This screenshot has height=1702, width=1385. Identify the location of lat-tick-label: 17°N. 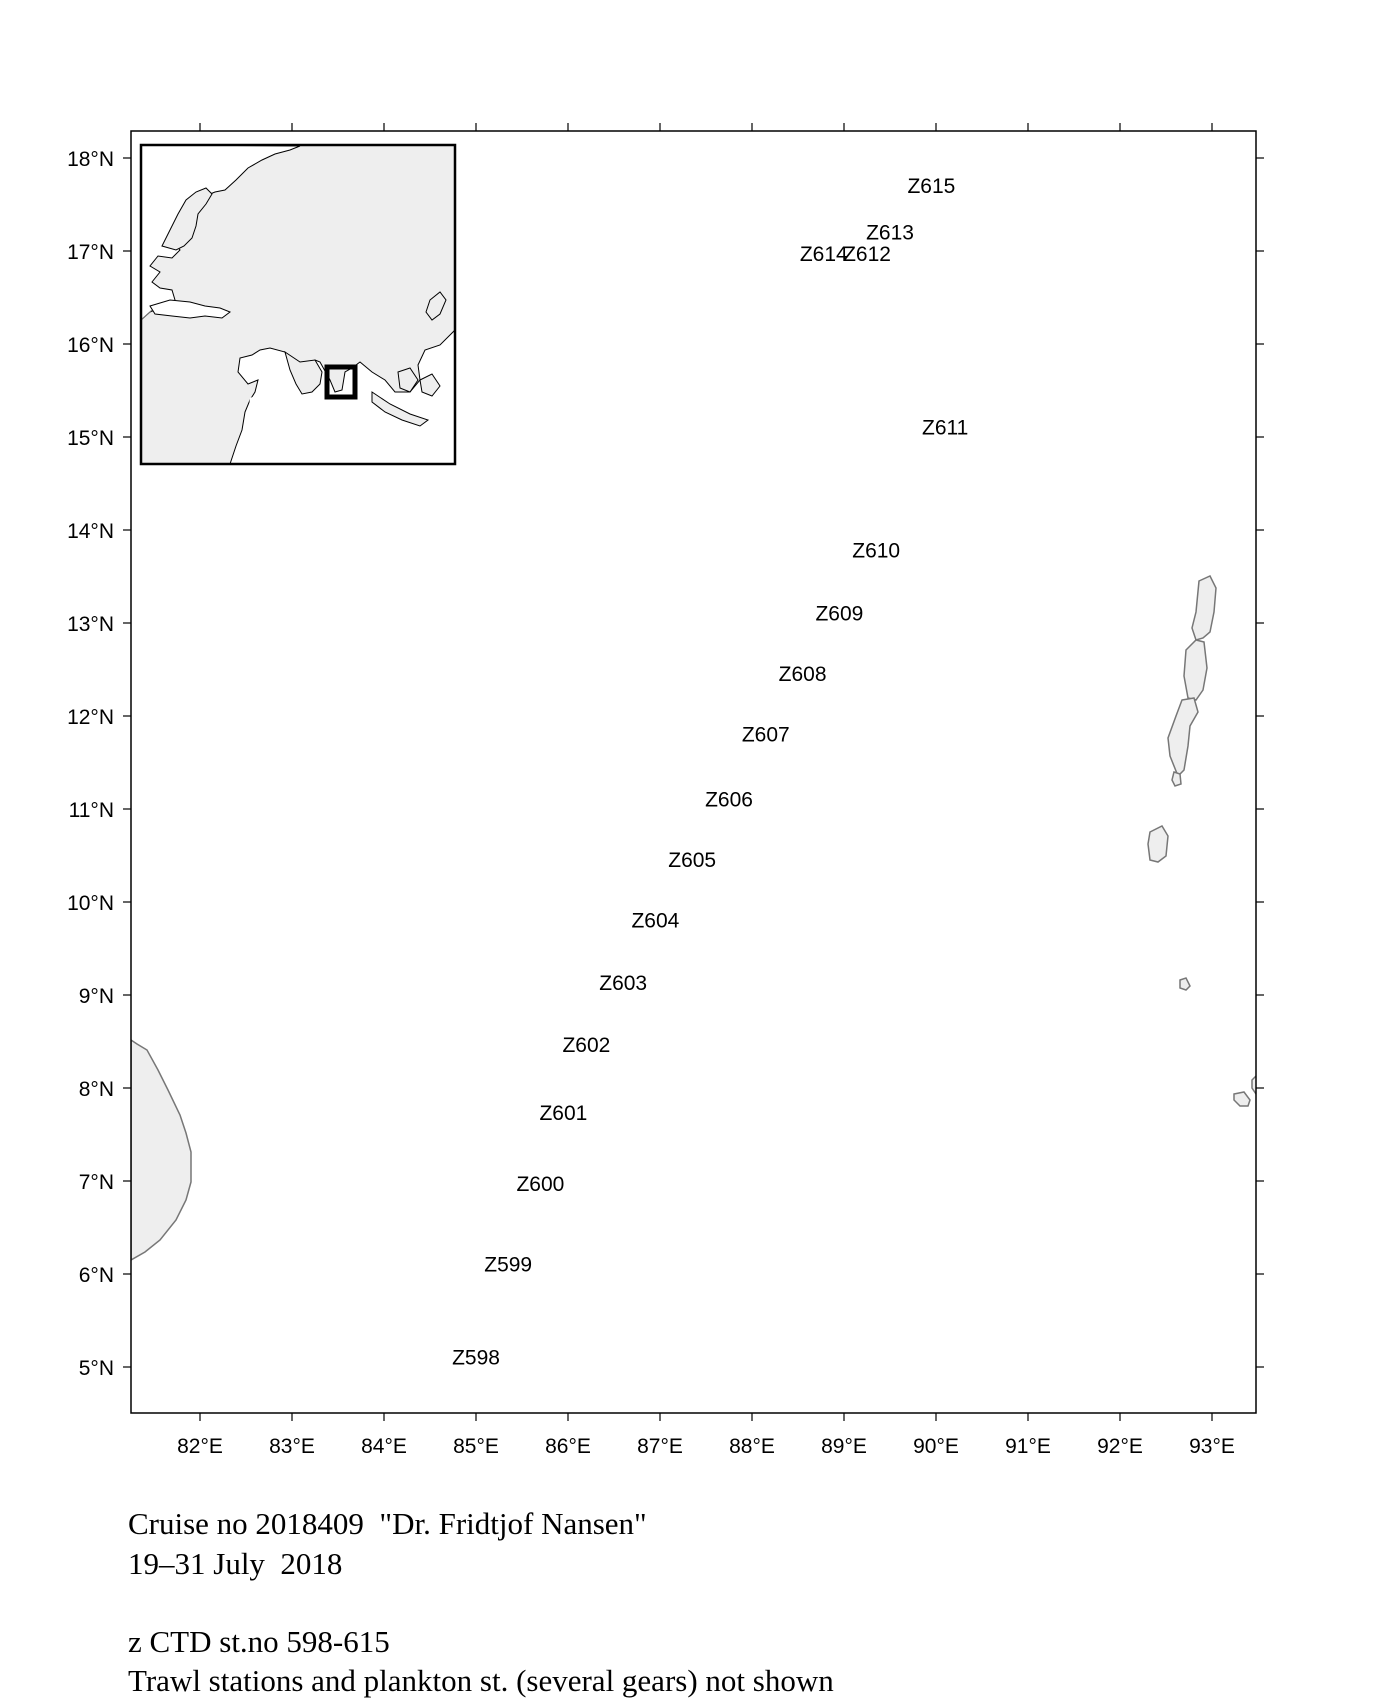
(90, 252).